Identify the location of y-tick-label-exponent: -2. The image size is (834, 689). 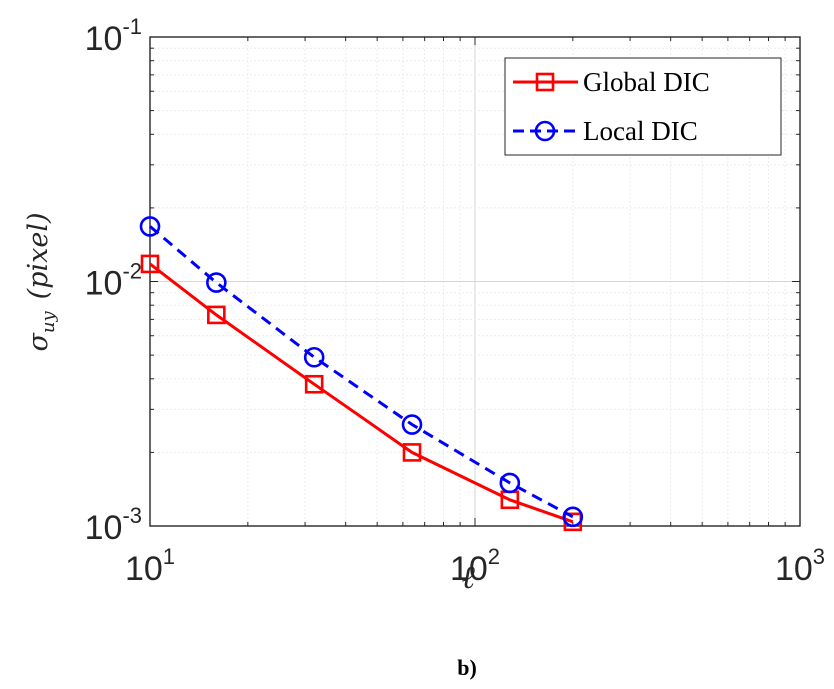
(132, 271).